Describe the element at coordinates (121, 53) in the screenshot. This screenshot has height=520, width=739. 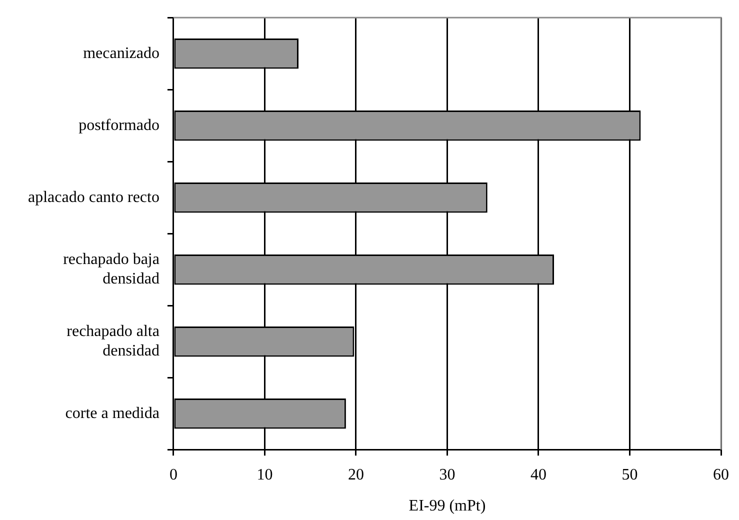
I see `y-tick-label: mecanizado` at that location.